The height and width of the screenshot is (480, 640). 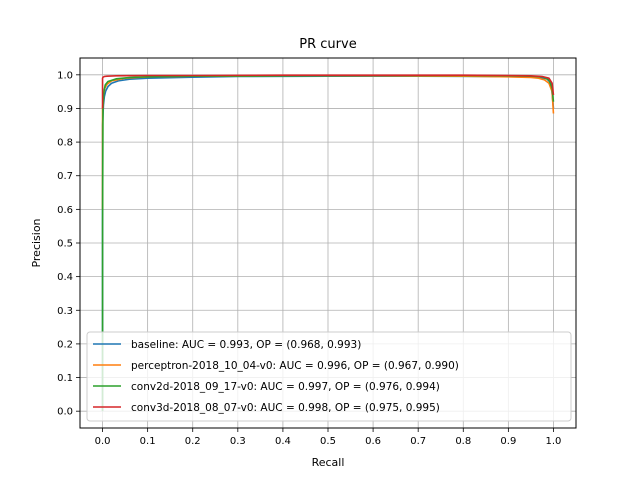 What do you see at coordinates (65, 210) in the screenshot?
I see `y-tick-label: 0.6` at bounding box center [65, 210].